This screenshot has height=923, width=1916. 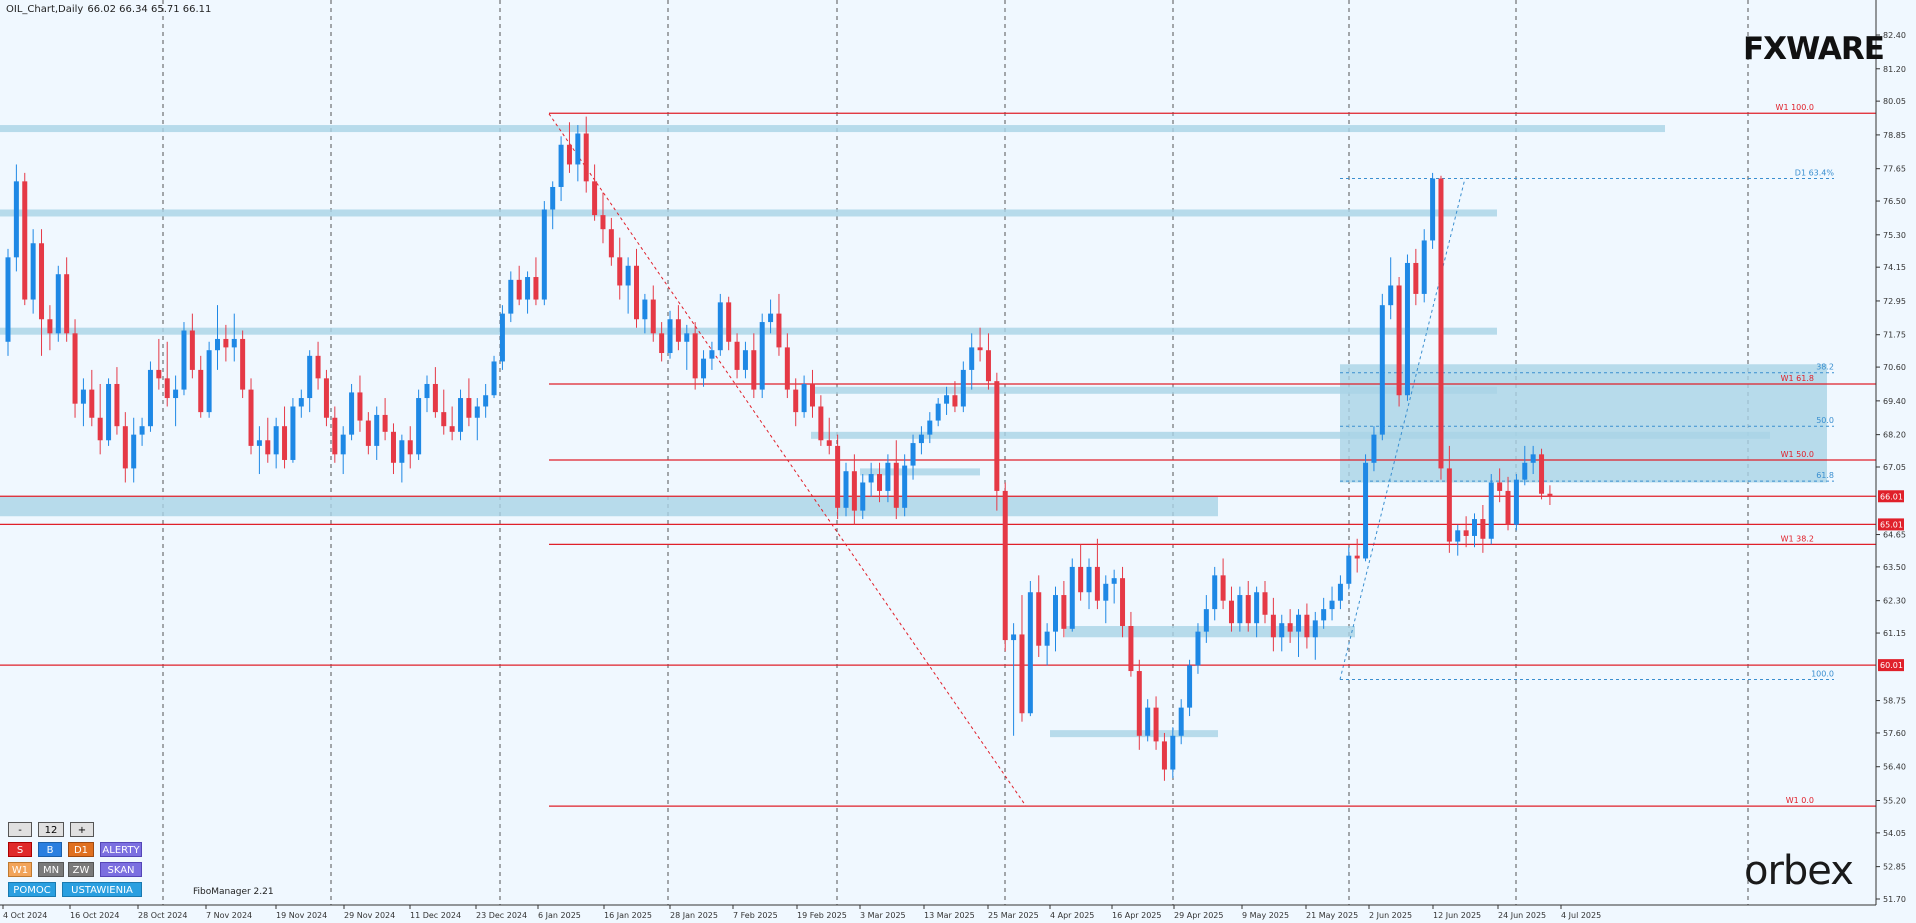 What do you see at coordinates (1894, 235) in the screenshot?
I see `y-tick-label: 75.30` at bounding box center [1894, 235].